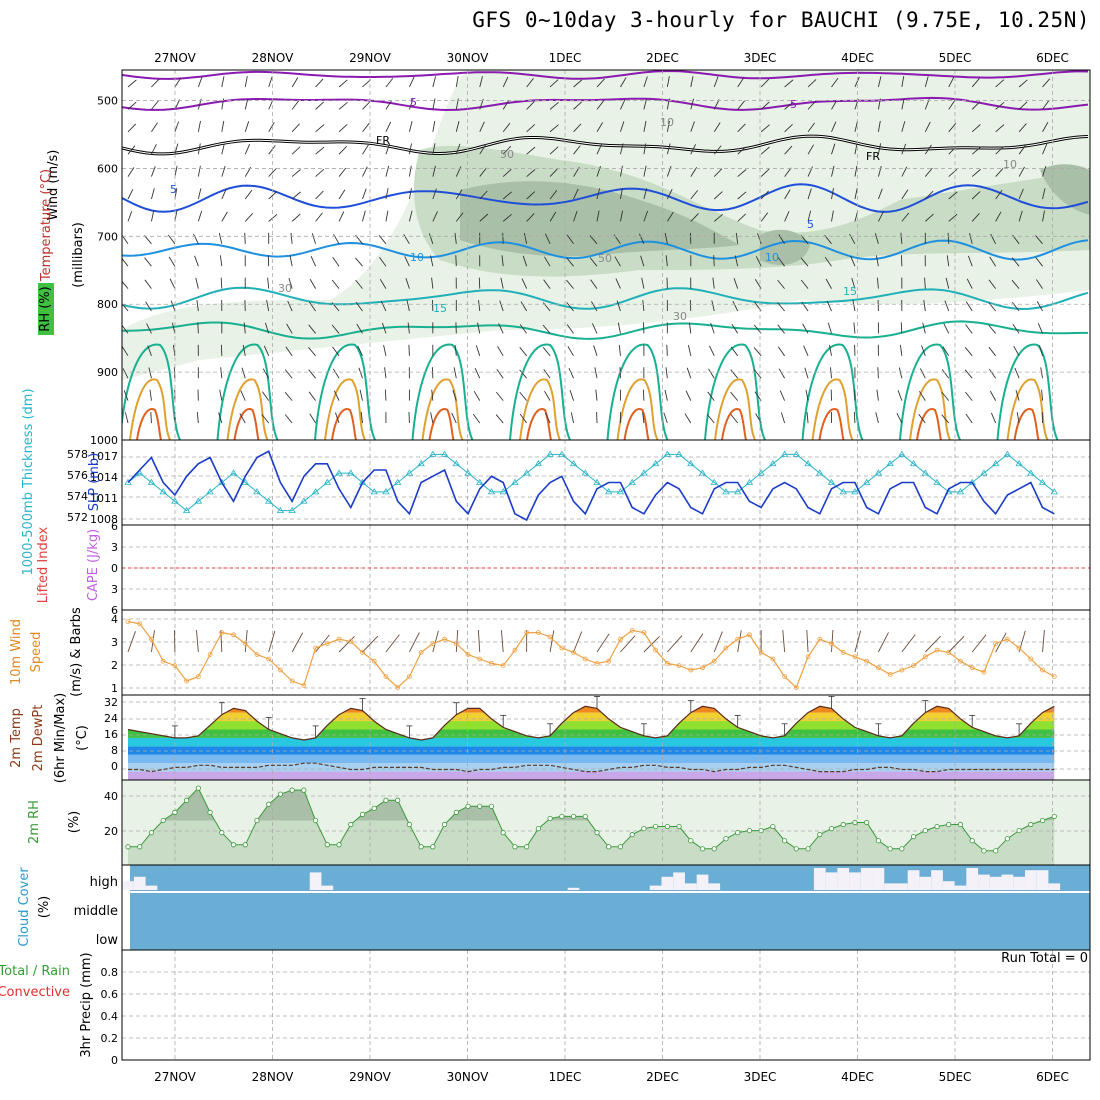 The height and width of the screenshot is (1100, 1100). What do you see at coordinates (104, 477) in the screenshot?
I see `slp-tick-label: 1014` at bounding box center [104, 477].